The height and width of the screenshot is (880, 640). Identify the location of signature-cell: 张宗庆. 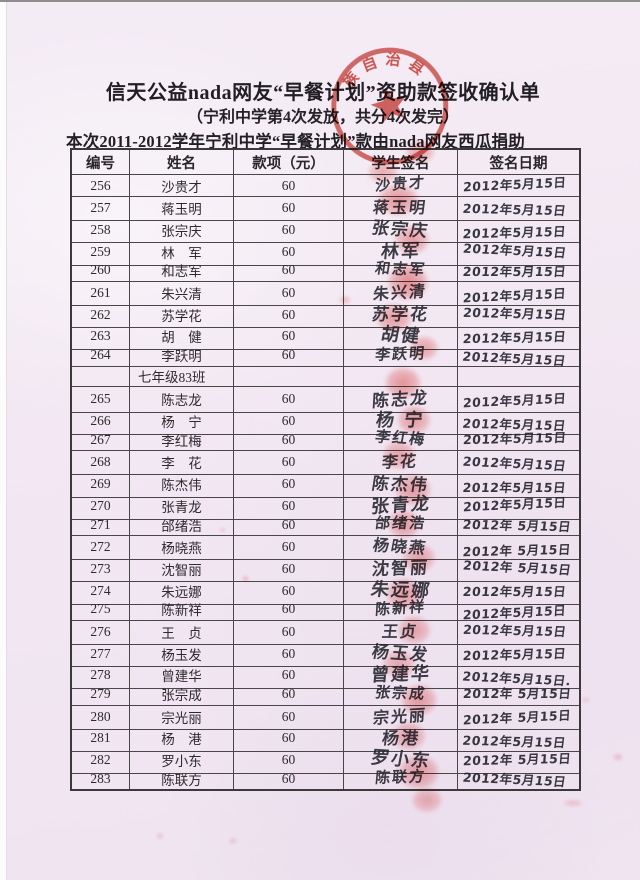
(401, 230).